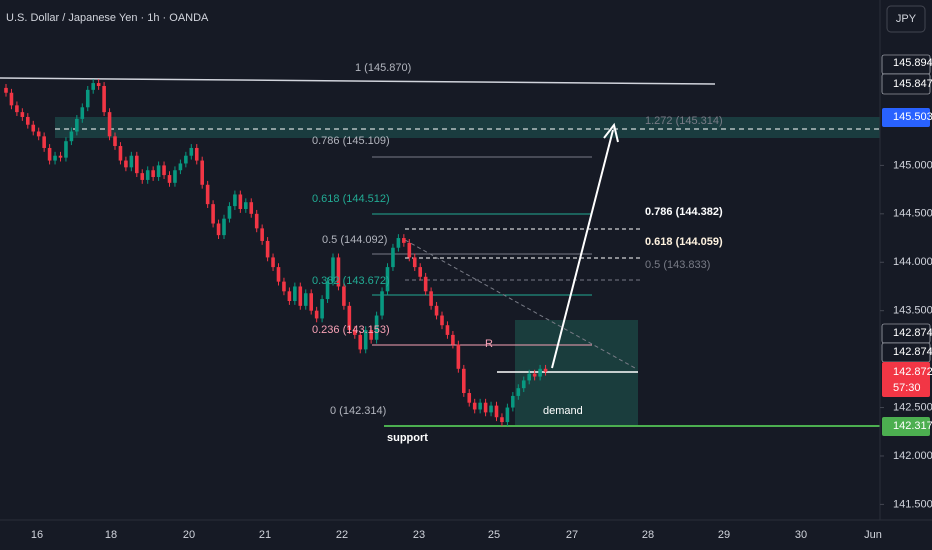 The image size is (932, 550). What do you see at coordinates (351, 281) in the screenshot?
I see `fib-label: 0.382 (143.672)` at bounding box center [351, 281].